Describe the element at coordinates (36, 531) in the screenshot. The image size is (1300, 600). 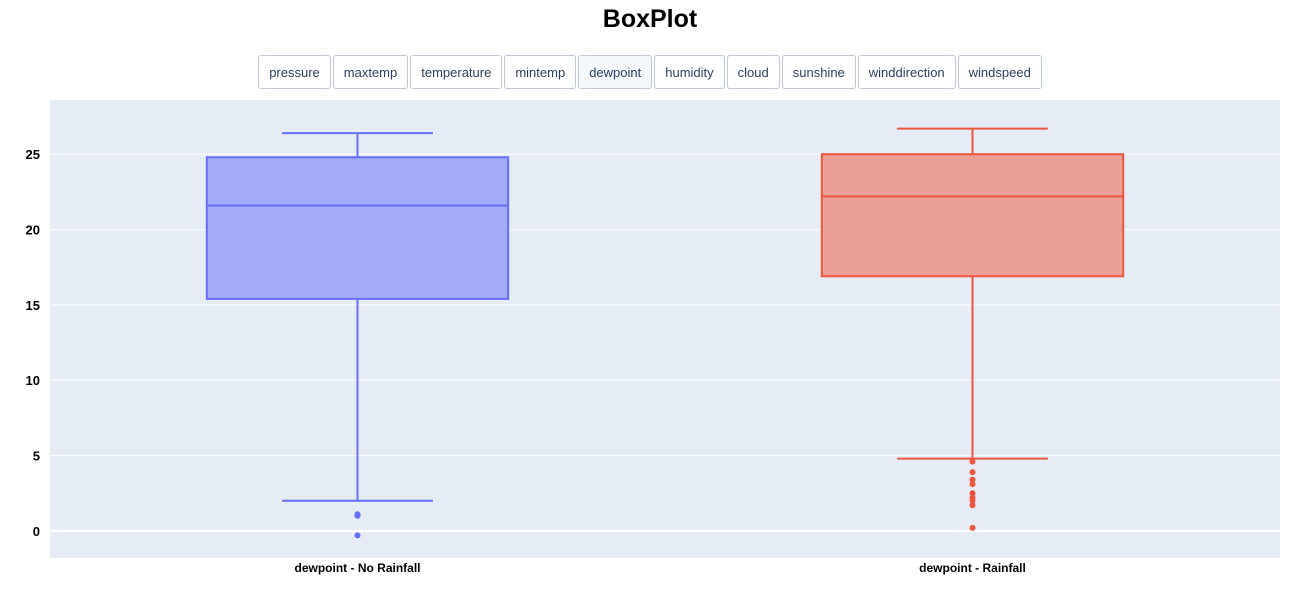
I see `y-tick-label: 0` at that location.